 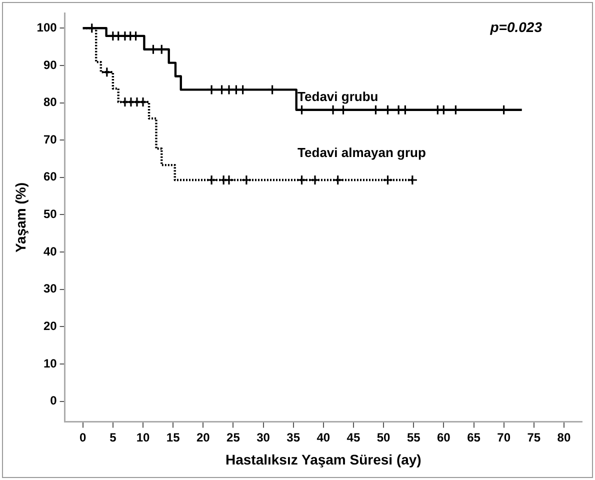 What do you see at coordinates (50, 177) in the screenshot?
I see `y-tick-label: 60` at bounding box center [50, 177].